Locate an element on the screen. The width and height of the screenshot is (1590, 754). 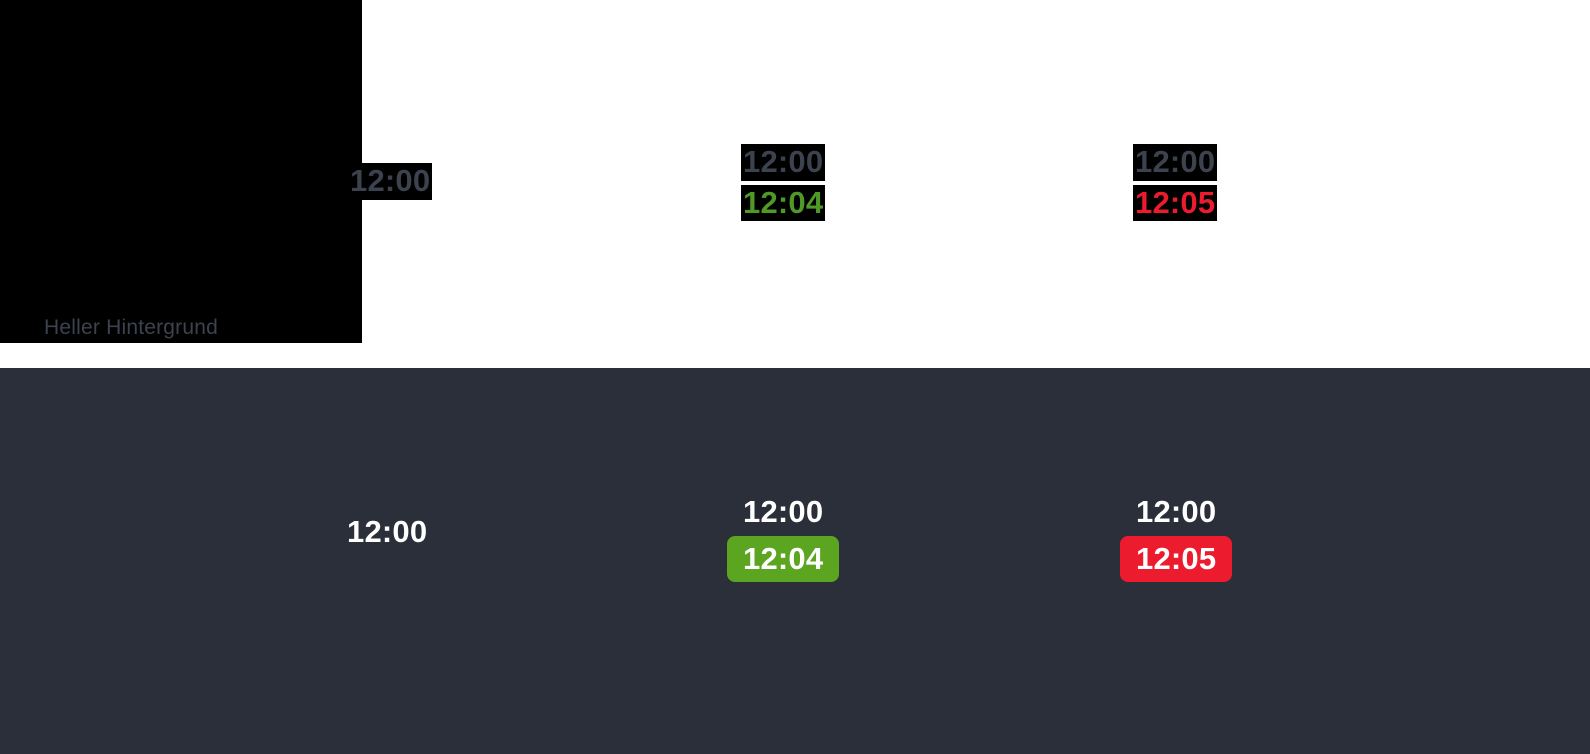
light-success-base-row: 12:00 is located at coordinates (783, 162).